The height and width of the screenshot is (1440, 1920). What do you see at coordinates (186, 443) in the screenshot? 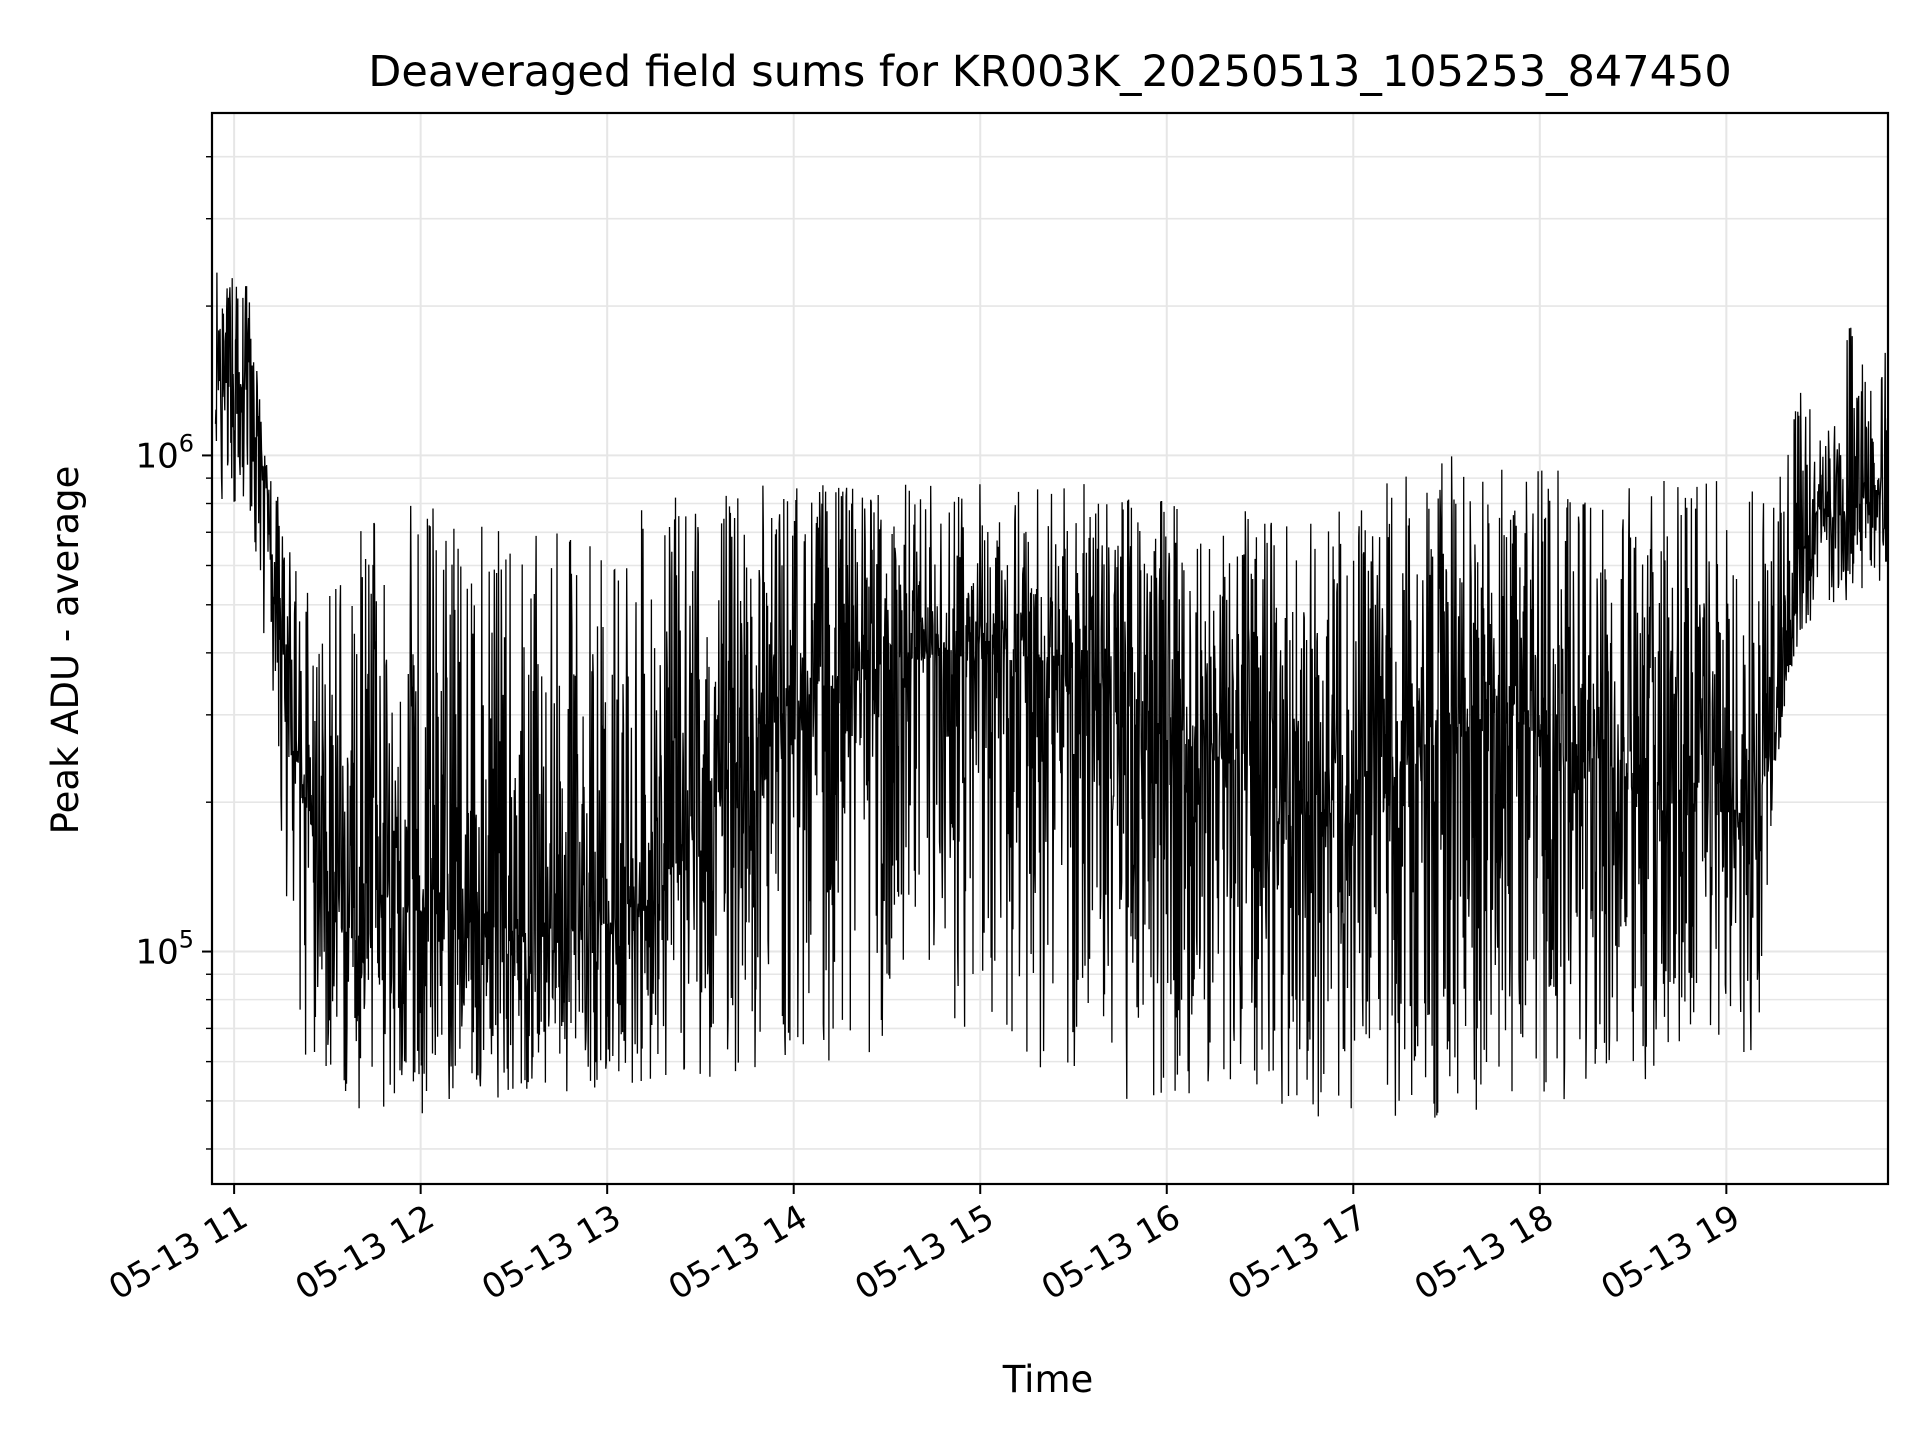
I see `y-tick-label-exponent: 6` at bounding box center [186, 443].